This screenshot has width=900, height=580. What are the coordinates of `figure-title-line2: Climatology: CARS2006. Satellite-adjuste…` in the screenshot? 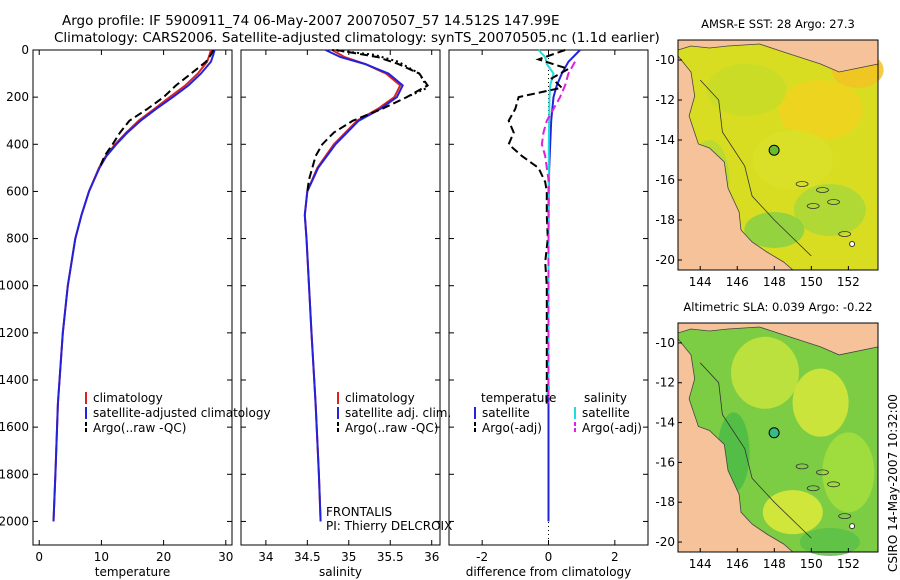 It's located at (357, 38).